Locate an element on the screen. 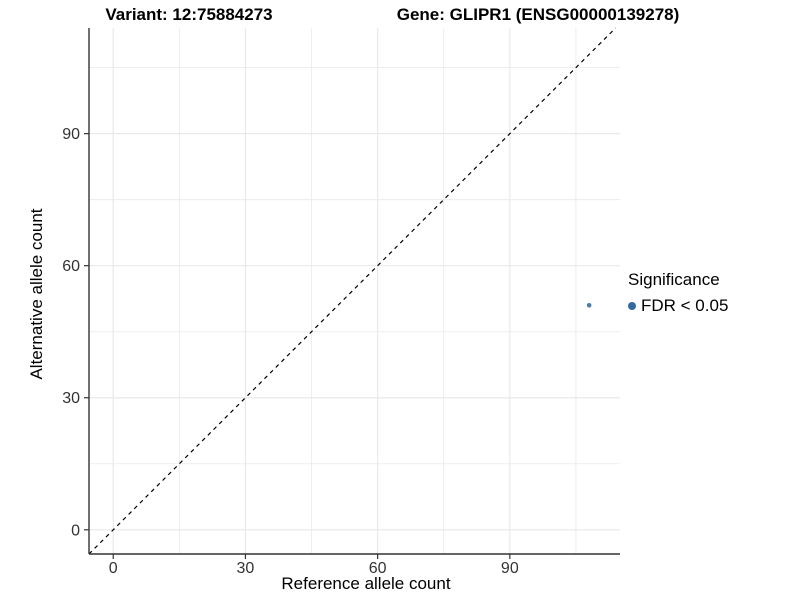 The width and height of the screenshot is (800, 600). legend-item-fdr: FDR < 0.05 is located at coordinates (678, 306).